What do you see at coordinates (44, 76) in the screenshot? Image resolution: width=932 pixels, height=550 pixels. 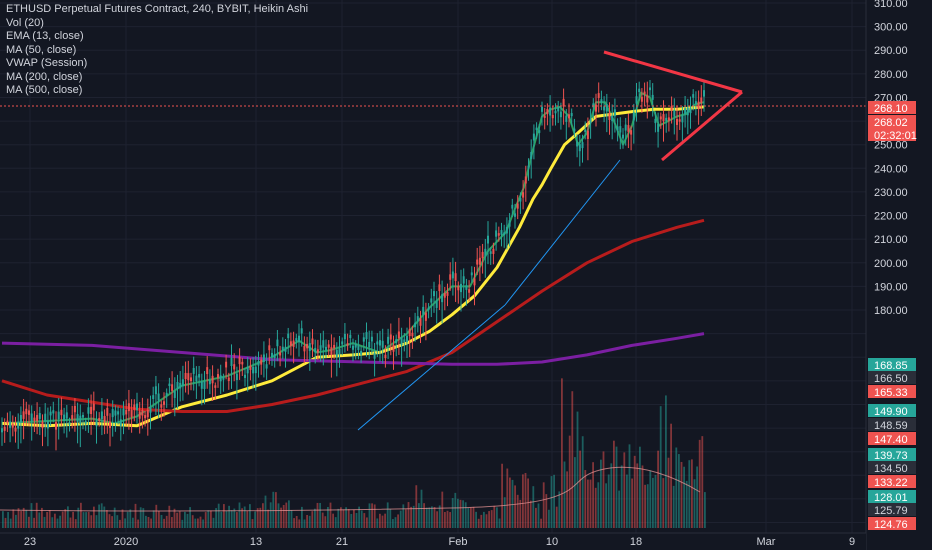 I see `legend-indicator-ma200: MA (200, close)` at bounding box center [44, 76].